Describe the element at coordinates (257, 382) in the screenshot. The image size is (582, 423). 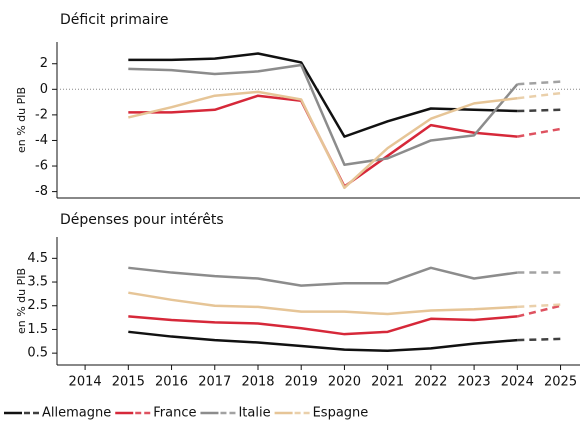
I see `x-tick-label: 2018` at that location.